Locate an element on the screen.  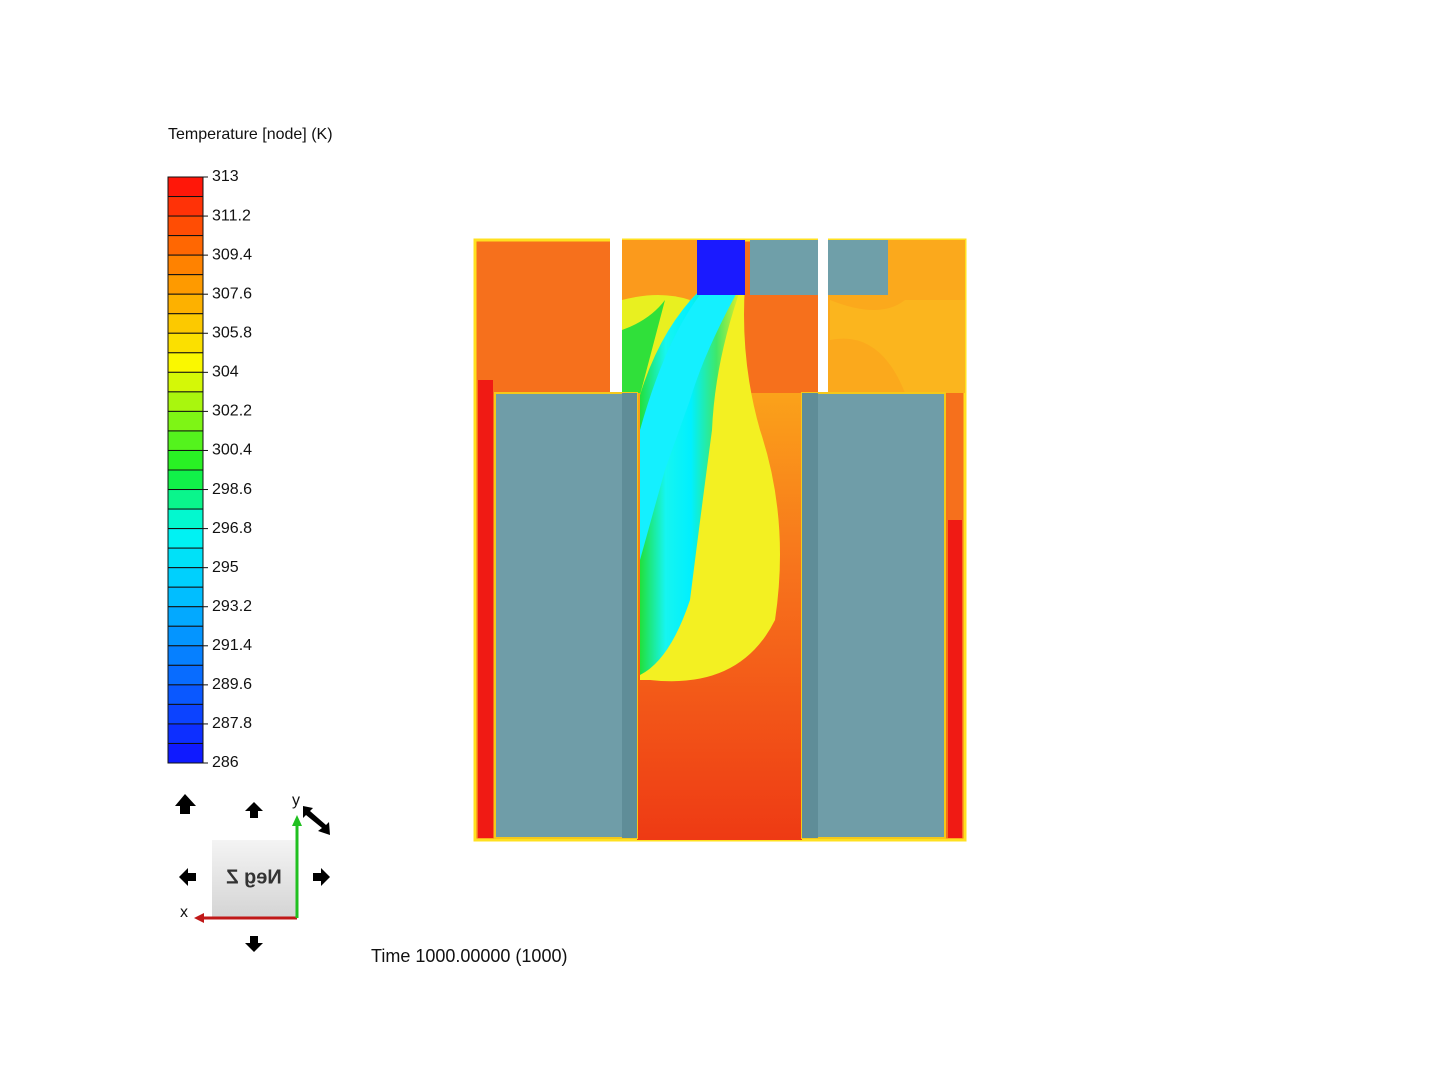
rotate-down is located at coordinates (254, 944).